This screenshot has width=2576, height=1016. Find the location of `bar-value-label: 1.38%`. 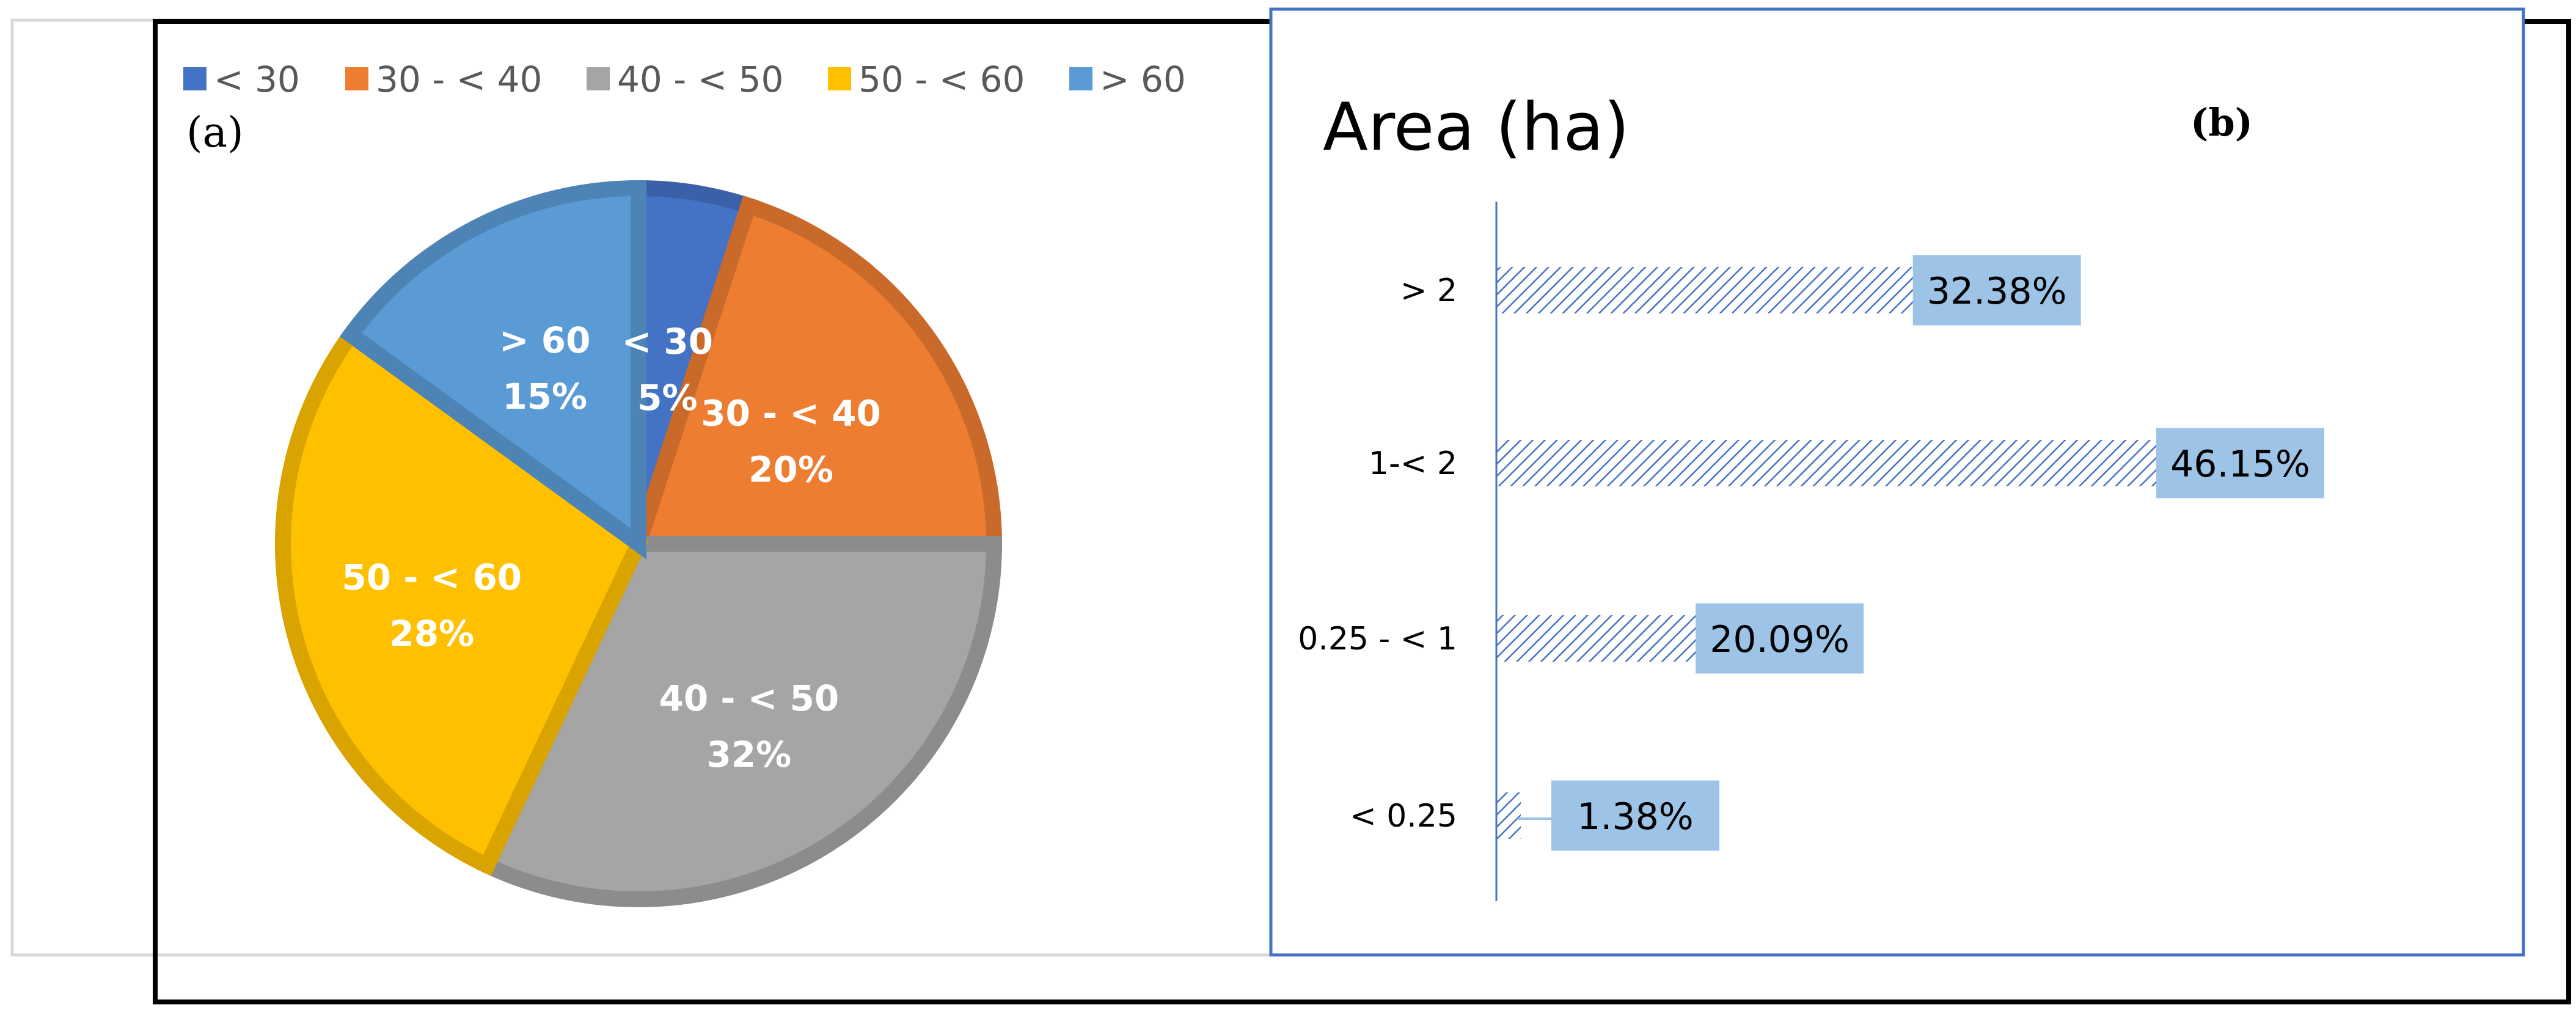

bar-value-label: 1.38% is located at coordinates (1635, 816).